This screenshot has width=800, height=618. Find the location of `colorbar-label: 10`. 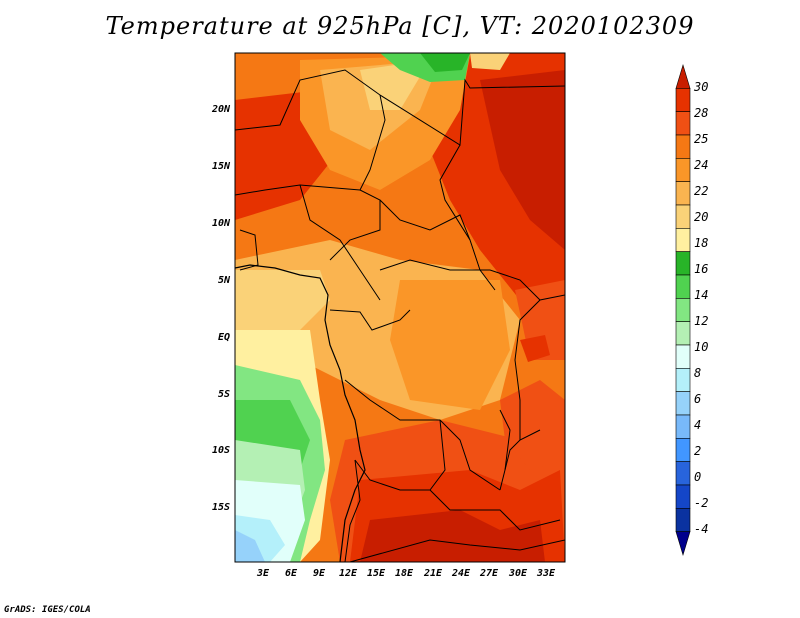

colorbar-label: 10 is located at coordinates (701, 347).